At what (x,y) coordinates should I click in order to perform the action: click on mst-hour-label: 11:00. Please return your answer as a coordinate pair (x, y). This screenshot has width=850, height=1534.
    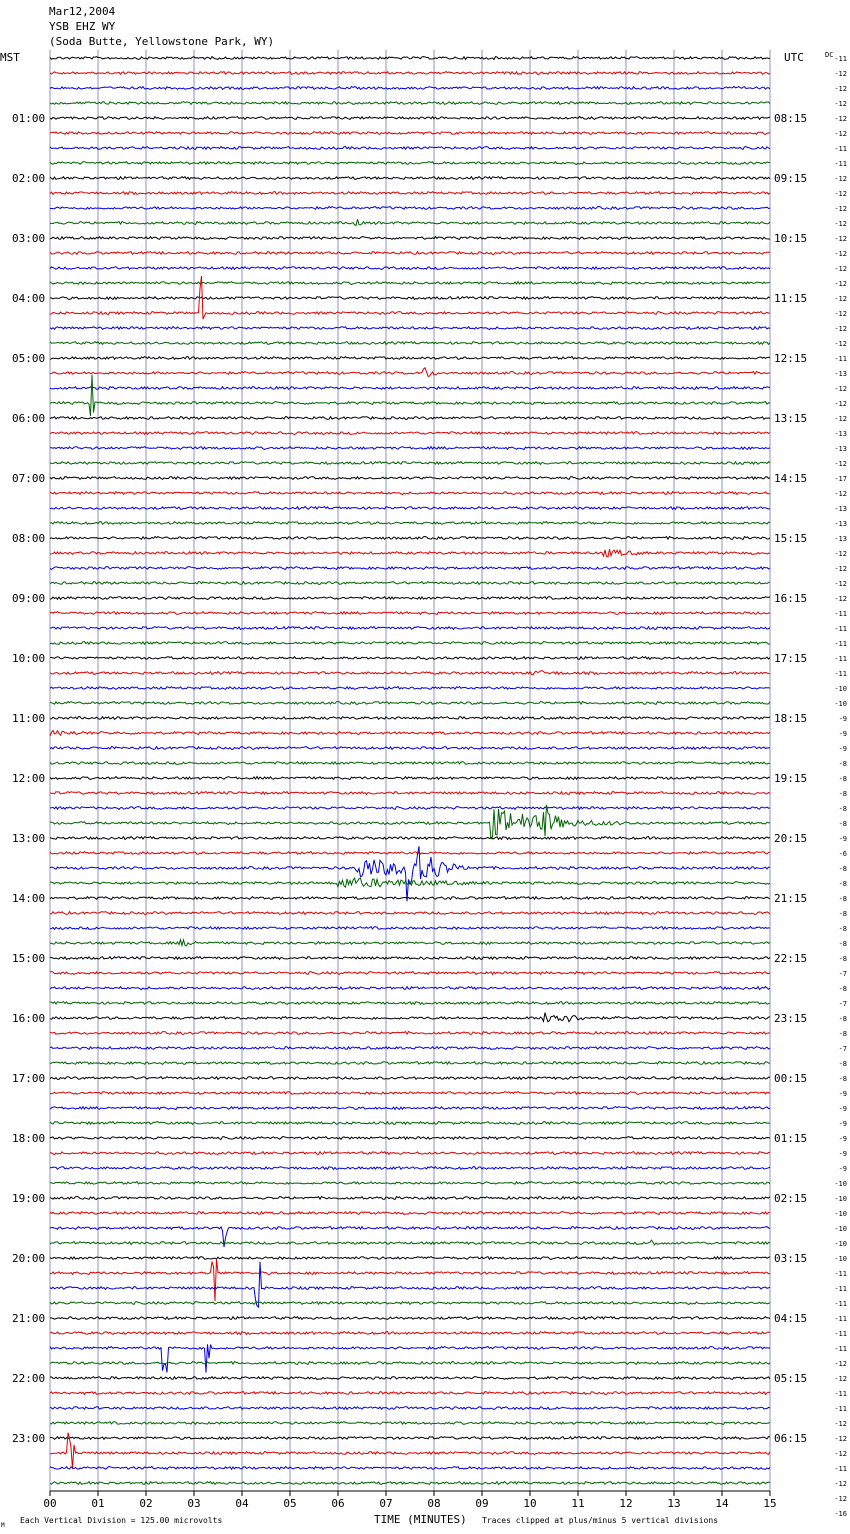
    Looking at the image, I should click on (28, 718).